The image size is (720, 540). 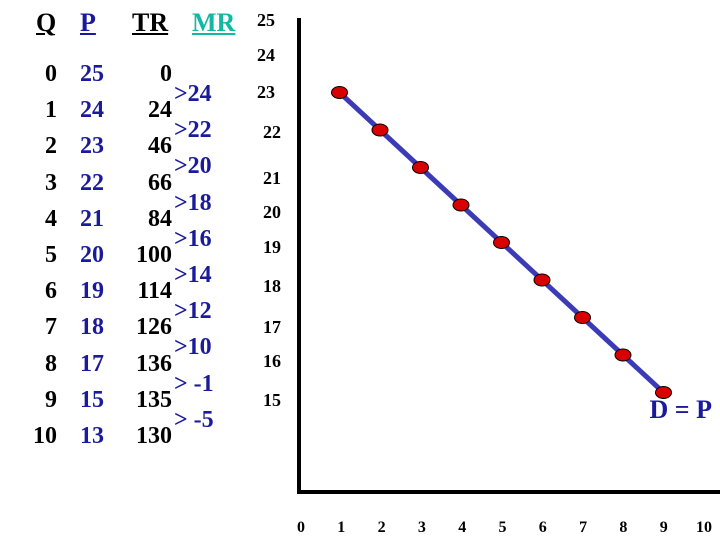 What do you see at coordinates (301, 527) in the screenshot?
I see `x-tick-label: 0` at bounding box center [301, 527].